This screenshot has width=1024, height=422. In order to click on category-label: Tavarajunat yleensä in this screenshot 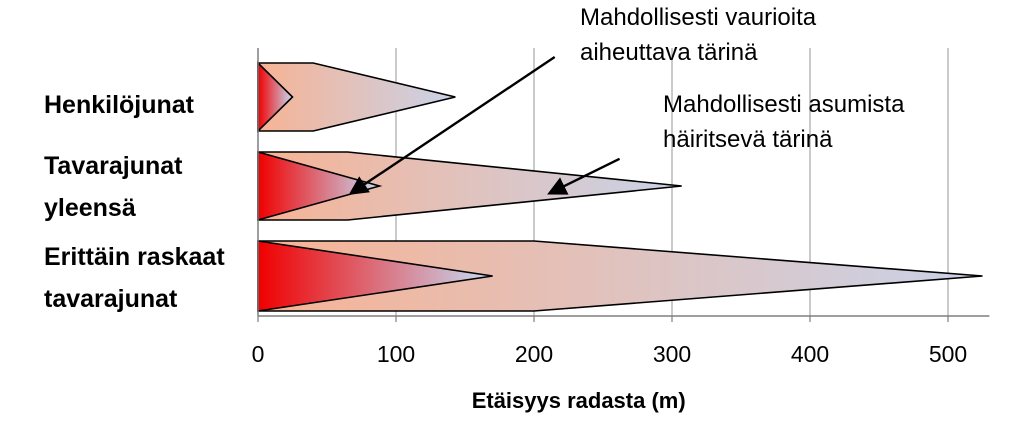, I will do `click(113, 187)`.